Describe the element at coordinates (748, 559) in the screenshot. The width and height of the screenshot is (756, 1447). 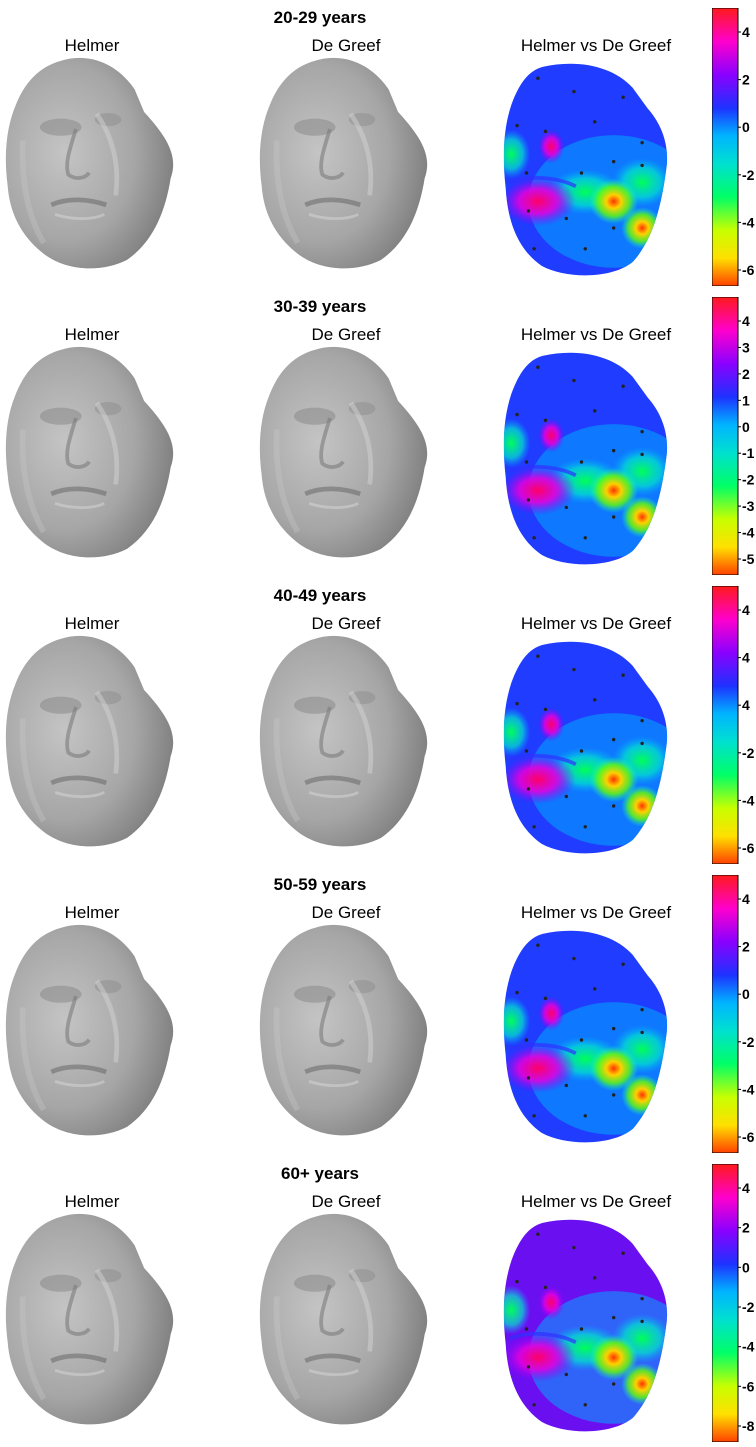
I see `colorbar-tick-label: -5` at that location.